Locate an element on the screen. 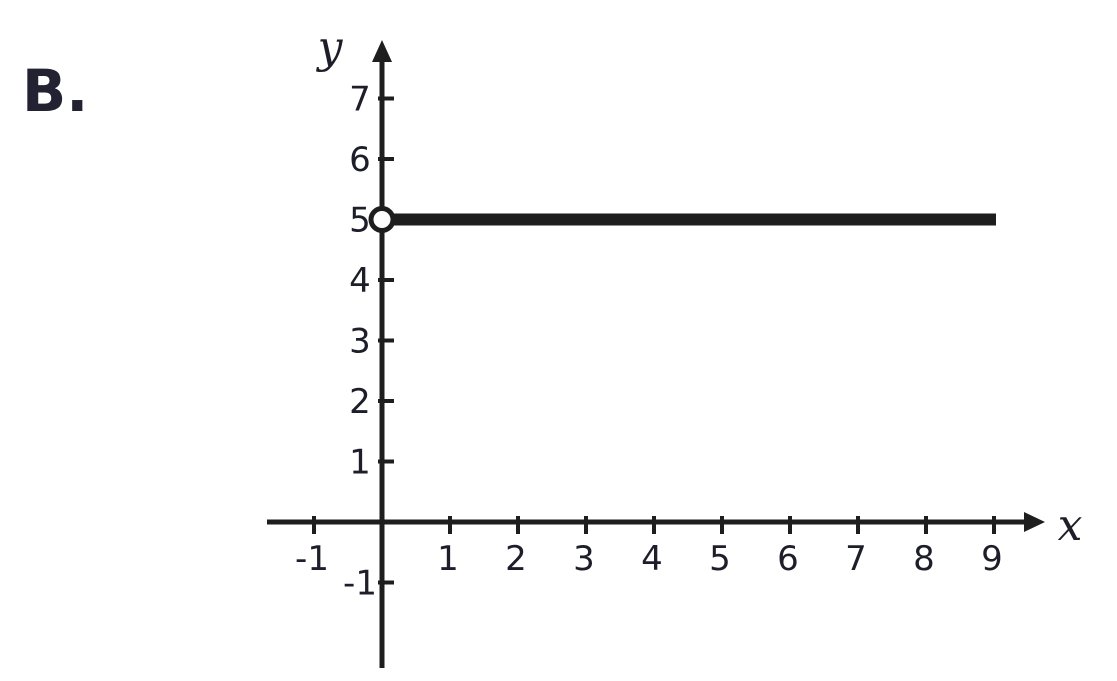 Image resolution: width=1117 pixels, height=681 pixels. x-tick-label: 2 is located at coordinates (516, 559).